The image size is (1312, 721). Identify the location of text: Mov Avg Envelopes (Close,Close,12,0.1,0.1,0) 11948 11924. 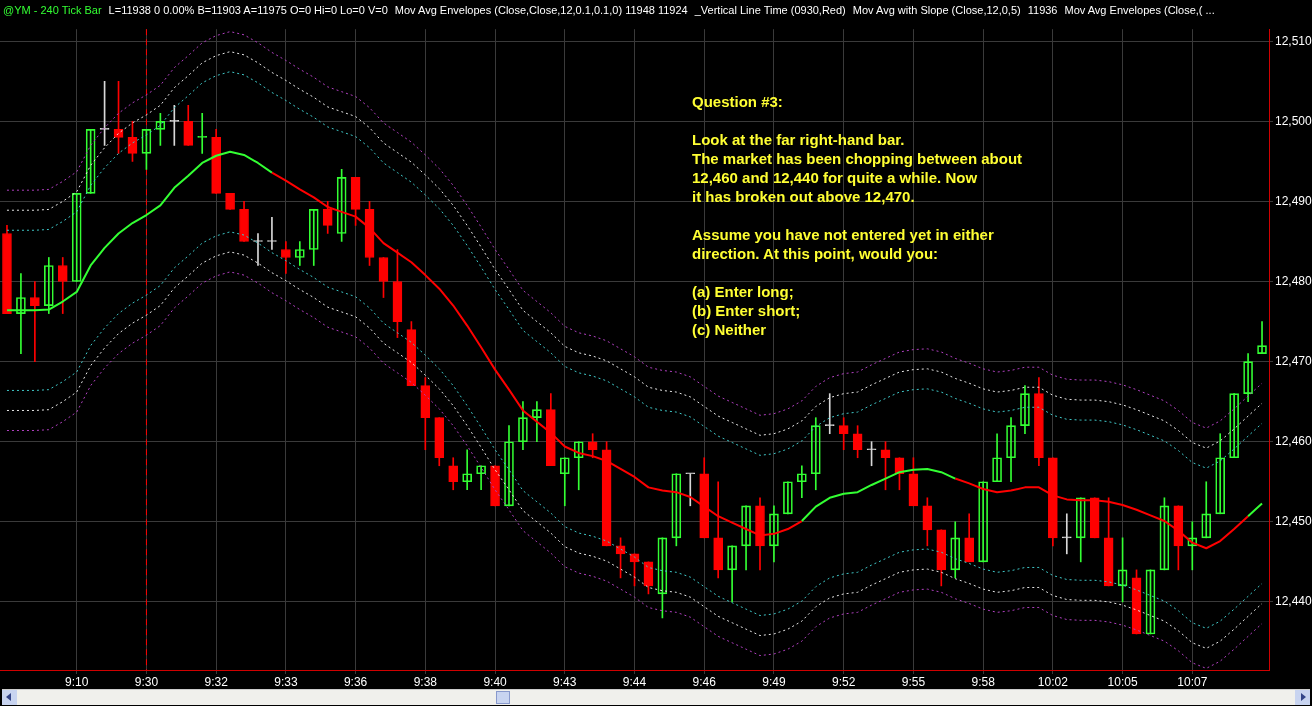
(541, 10).